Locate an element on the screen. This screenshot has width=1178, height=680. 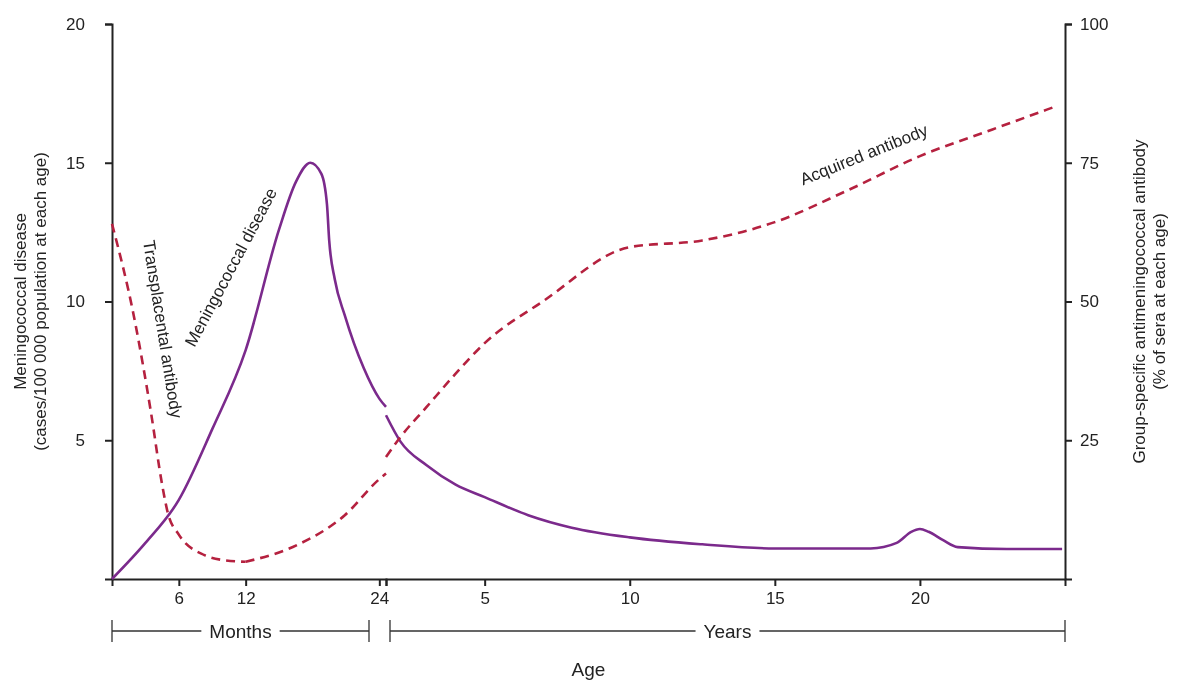
x-tick-label: 10 is located at coordinates (630, 599).